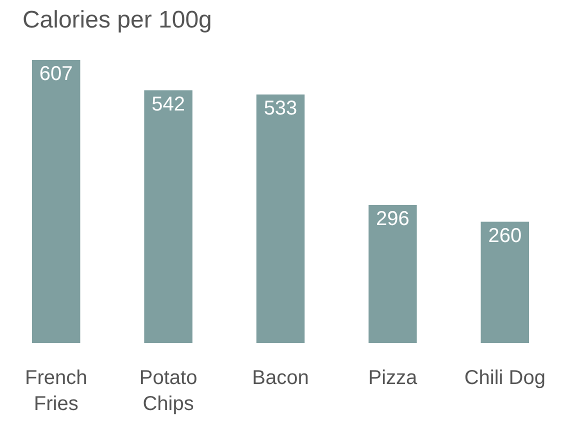 The image size is (561, 427). I want to click on x-tick-label: Potato Chips, so click(168, 391).